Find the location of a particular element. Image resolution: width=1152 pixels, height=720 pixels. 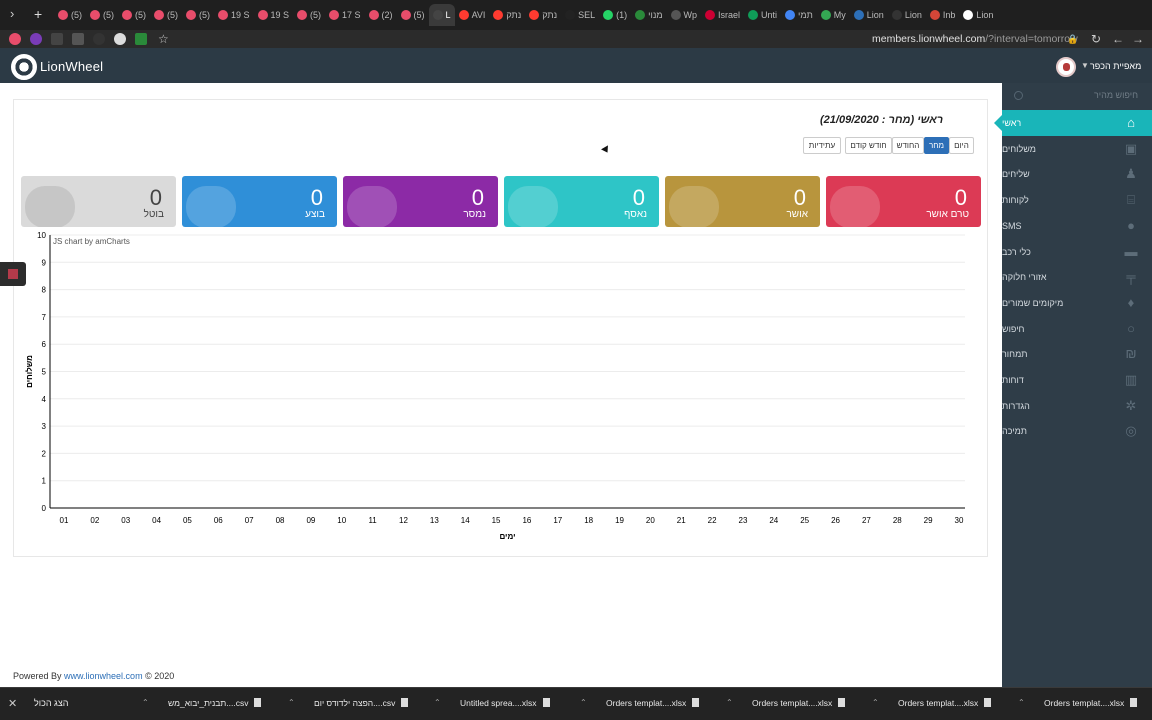

browser-tab: AVI is located at coordinates (472, 15).